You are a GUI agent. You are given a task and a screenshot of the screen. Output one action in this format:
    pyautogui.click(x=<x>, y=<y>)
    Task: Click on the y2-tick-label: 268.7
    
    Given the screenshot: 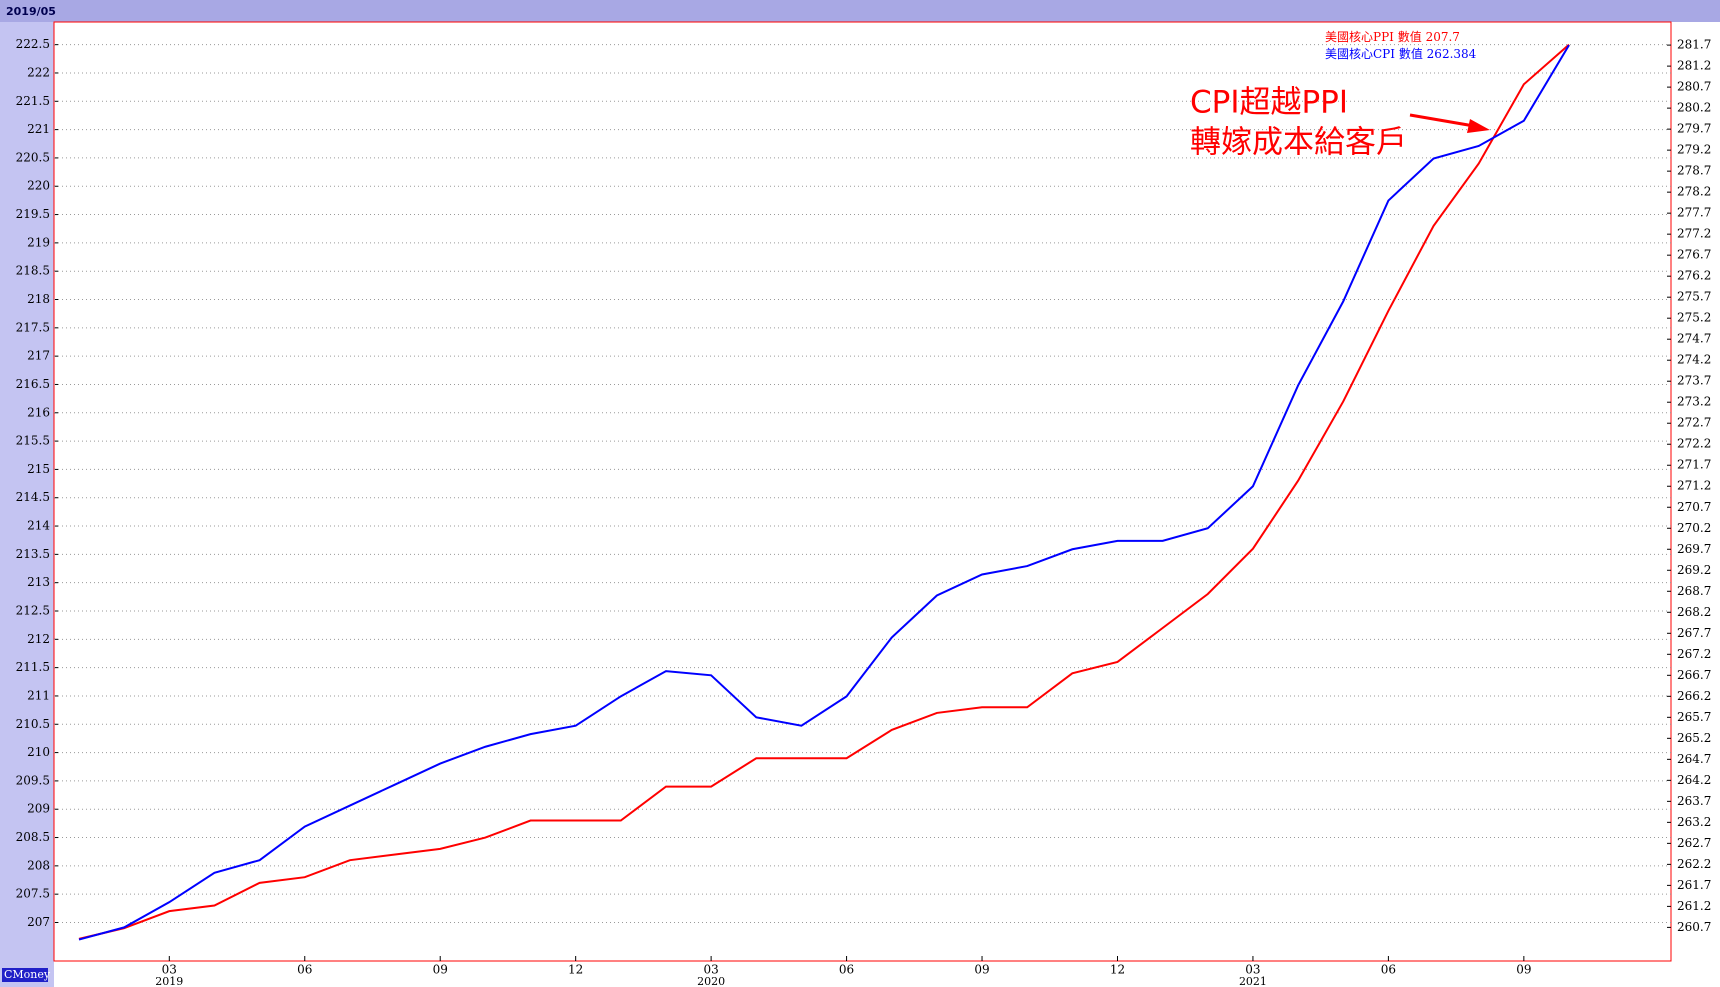 What is the action you would take?
    pyautogui.click(x=1694, y=591)
    